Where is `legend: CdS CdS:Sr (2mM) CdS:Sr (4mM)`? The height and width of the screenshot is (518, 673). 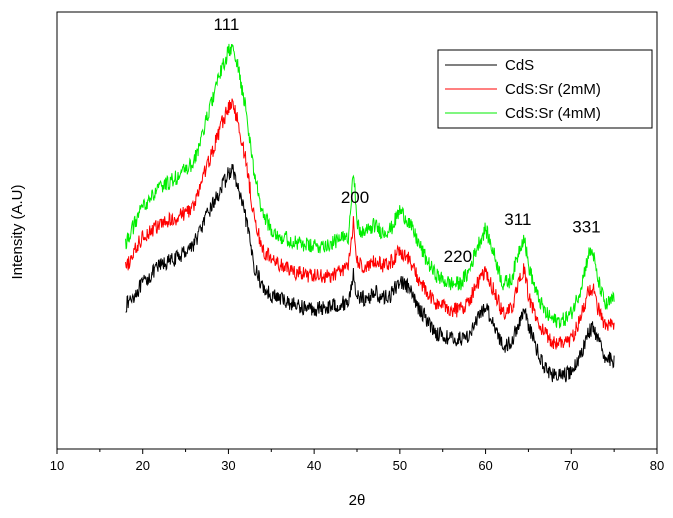 legend: CdS CdS:Sr (2mM) CdS:Sr (4mM) is located at coordinates (545, 89).